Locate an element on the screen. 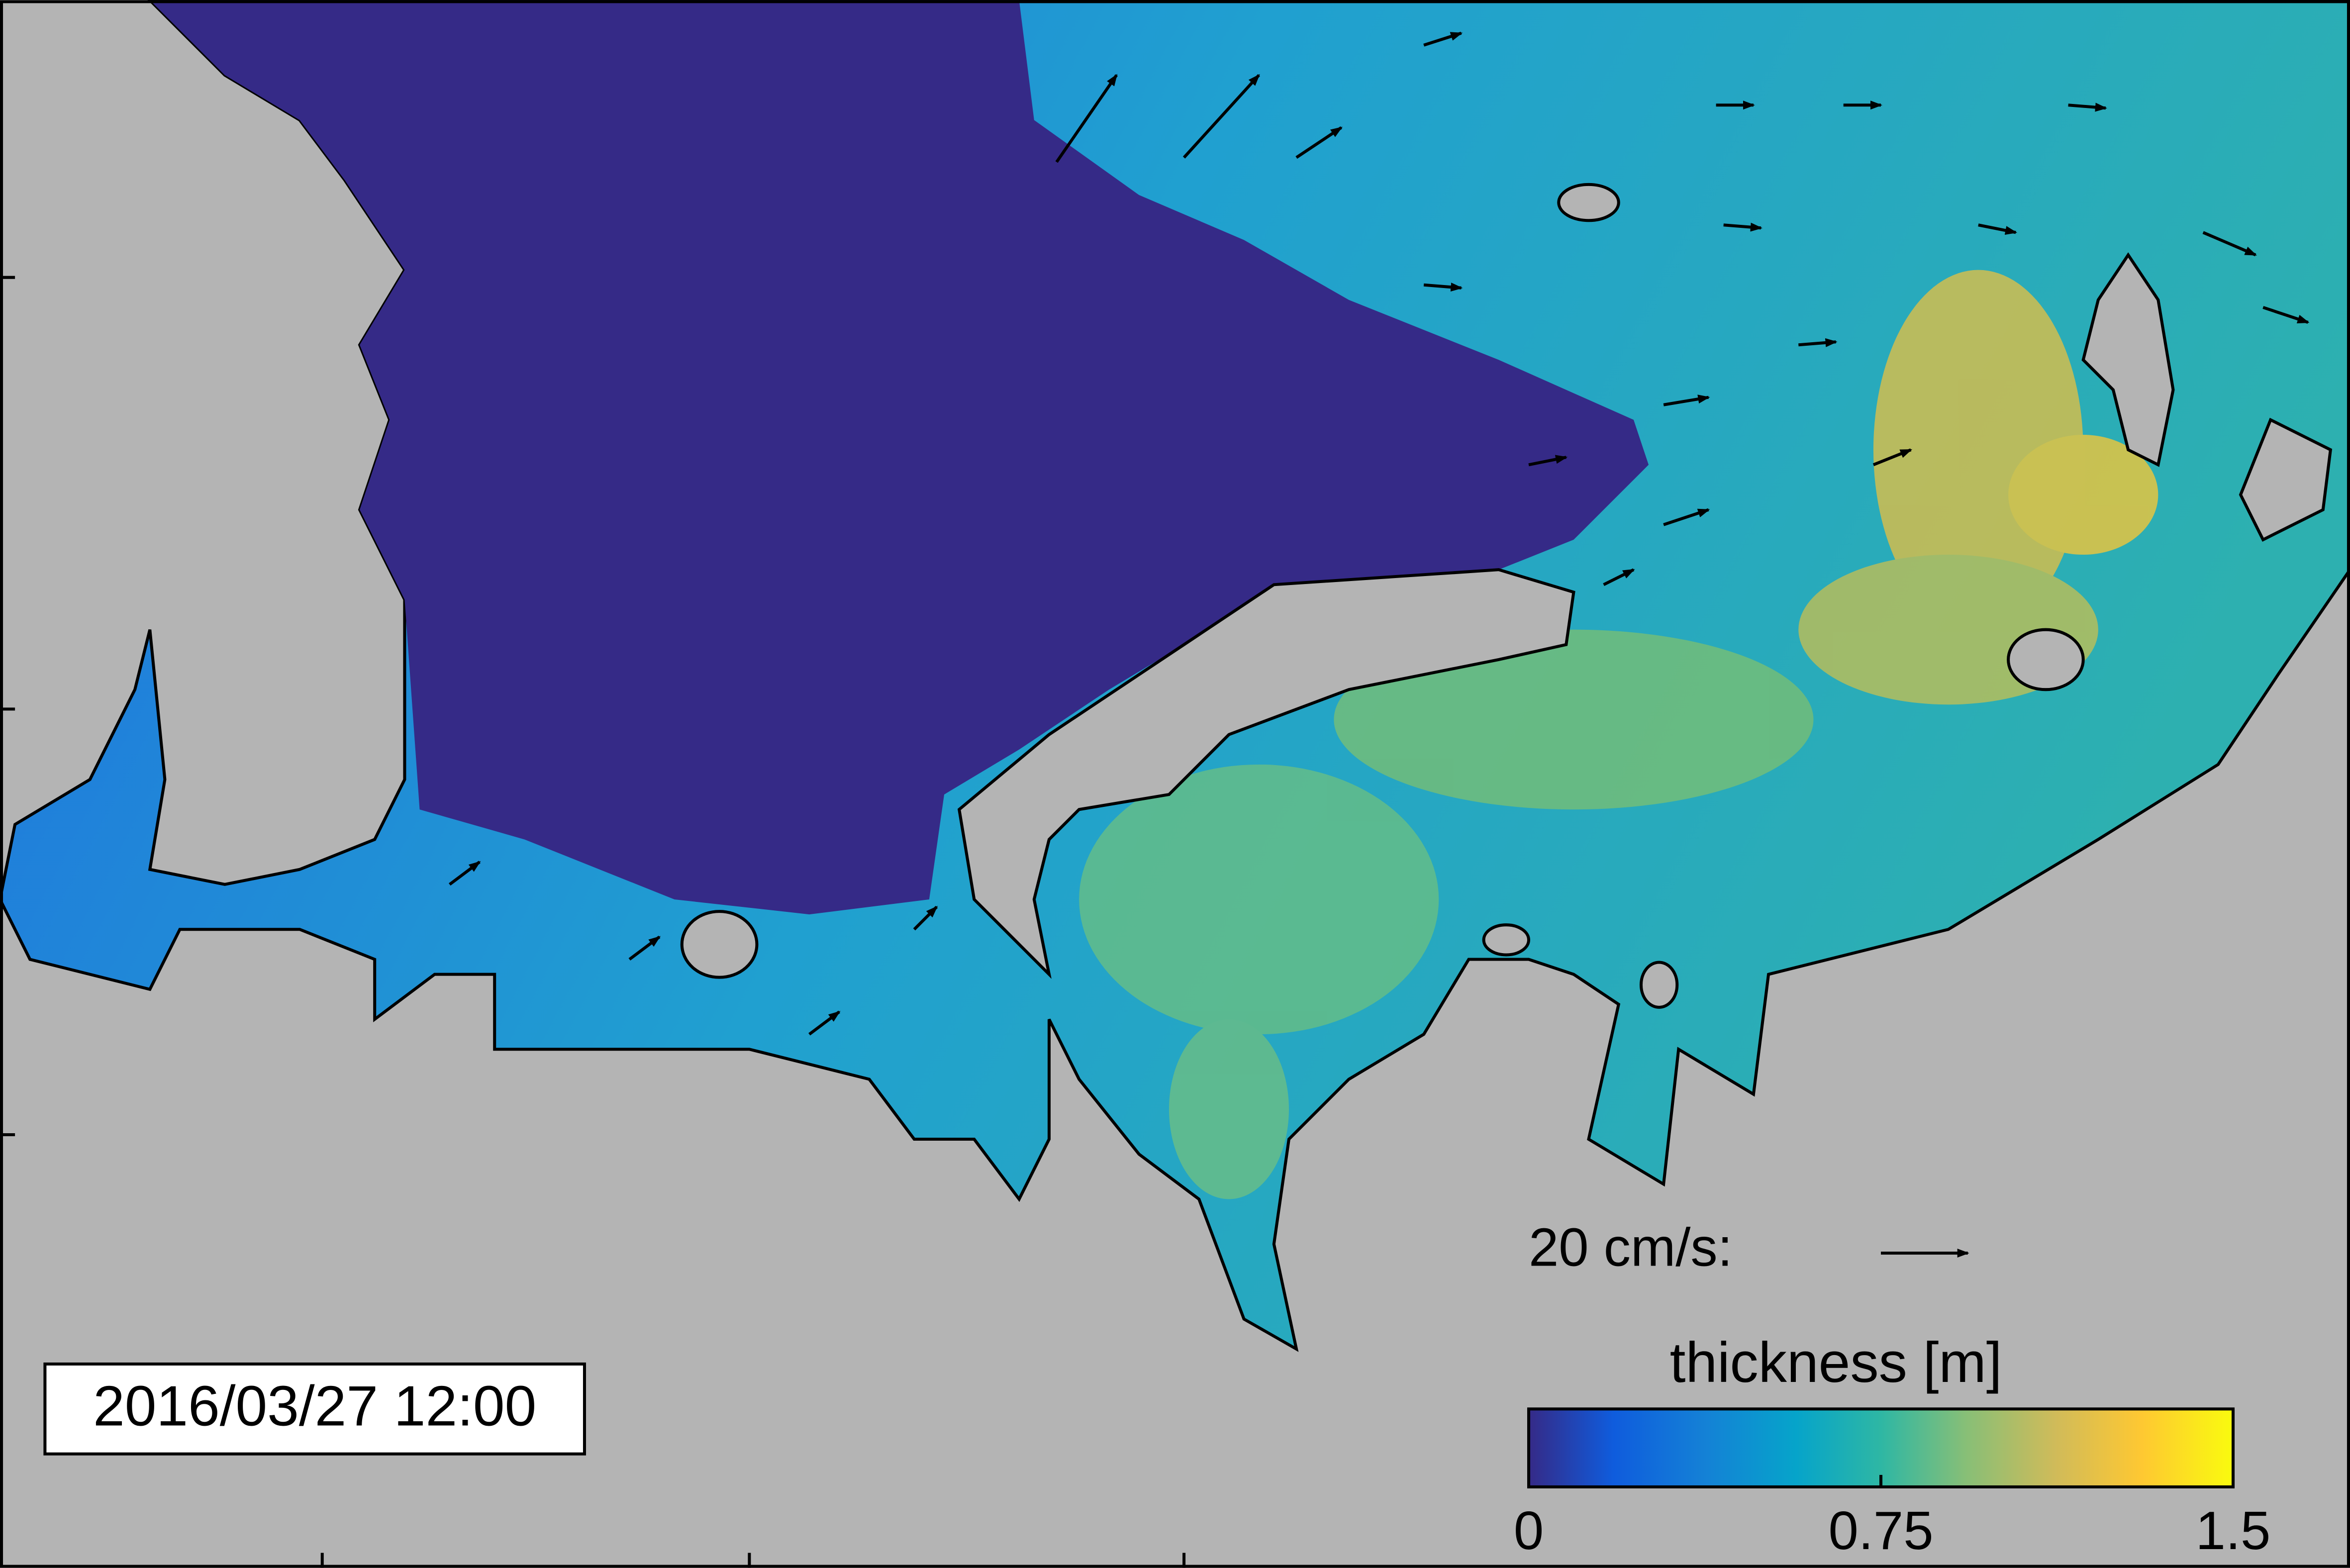 The height and width of the screenshot is (1568, 2350). colorbar-label: thickness [m] is located at coordinates (1836, 1362).